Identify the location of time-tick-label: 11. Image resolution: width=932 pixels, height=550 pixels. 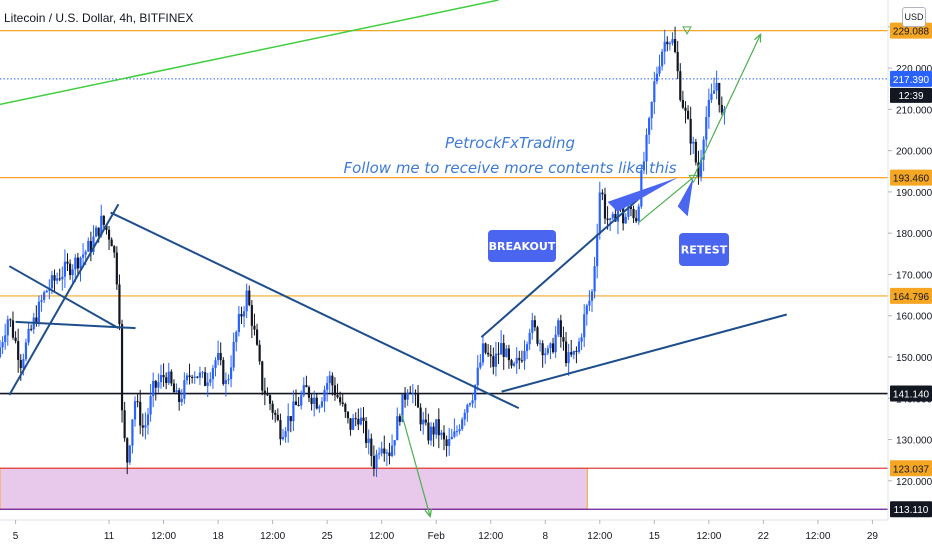
(109, 536).